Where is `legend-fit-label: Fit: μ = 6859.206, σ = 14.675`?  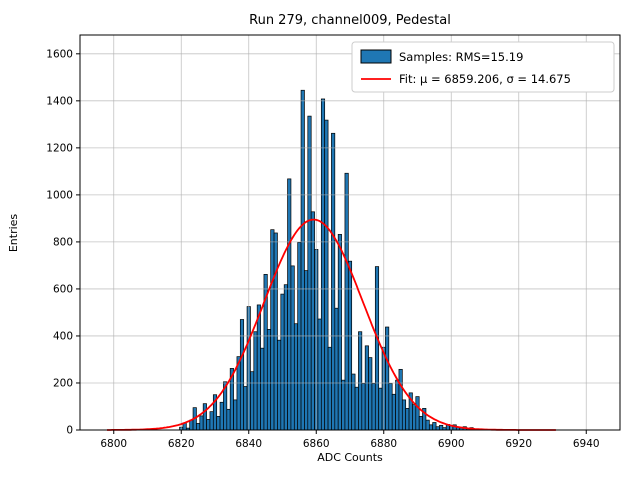
legend-fit-label: Fit: μ = 6859.206, σ = 14.675 is located at coordinates (485, 79).